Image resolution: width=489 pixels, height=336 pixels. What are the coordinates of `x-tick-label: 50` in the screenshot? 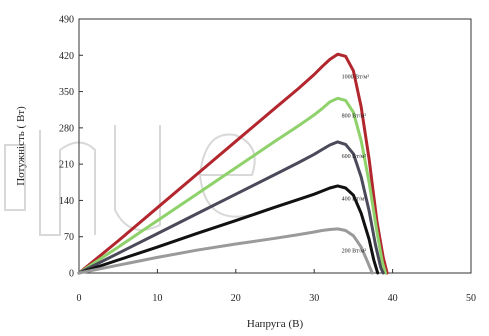 It's located at (471, 298).